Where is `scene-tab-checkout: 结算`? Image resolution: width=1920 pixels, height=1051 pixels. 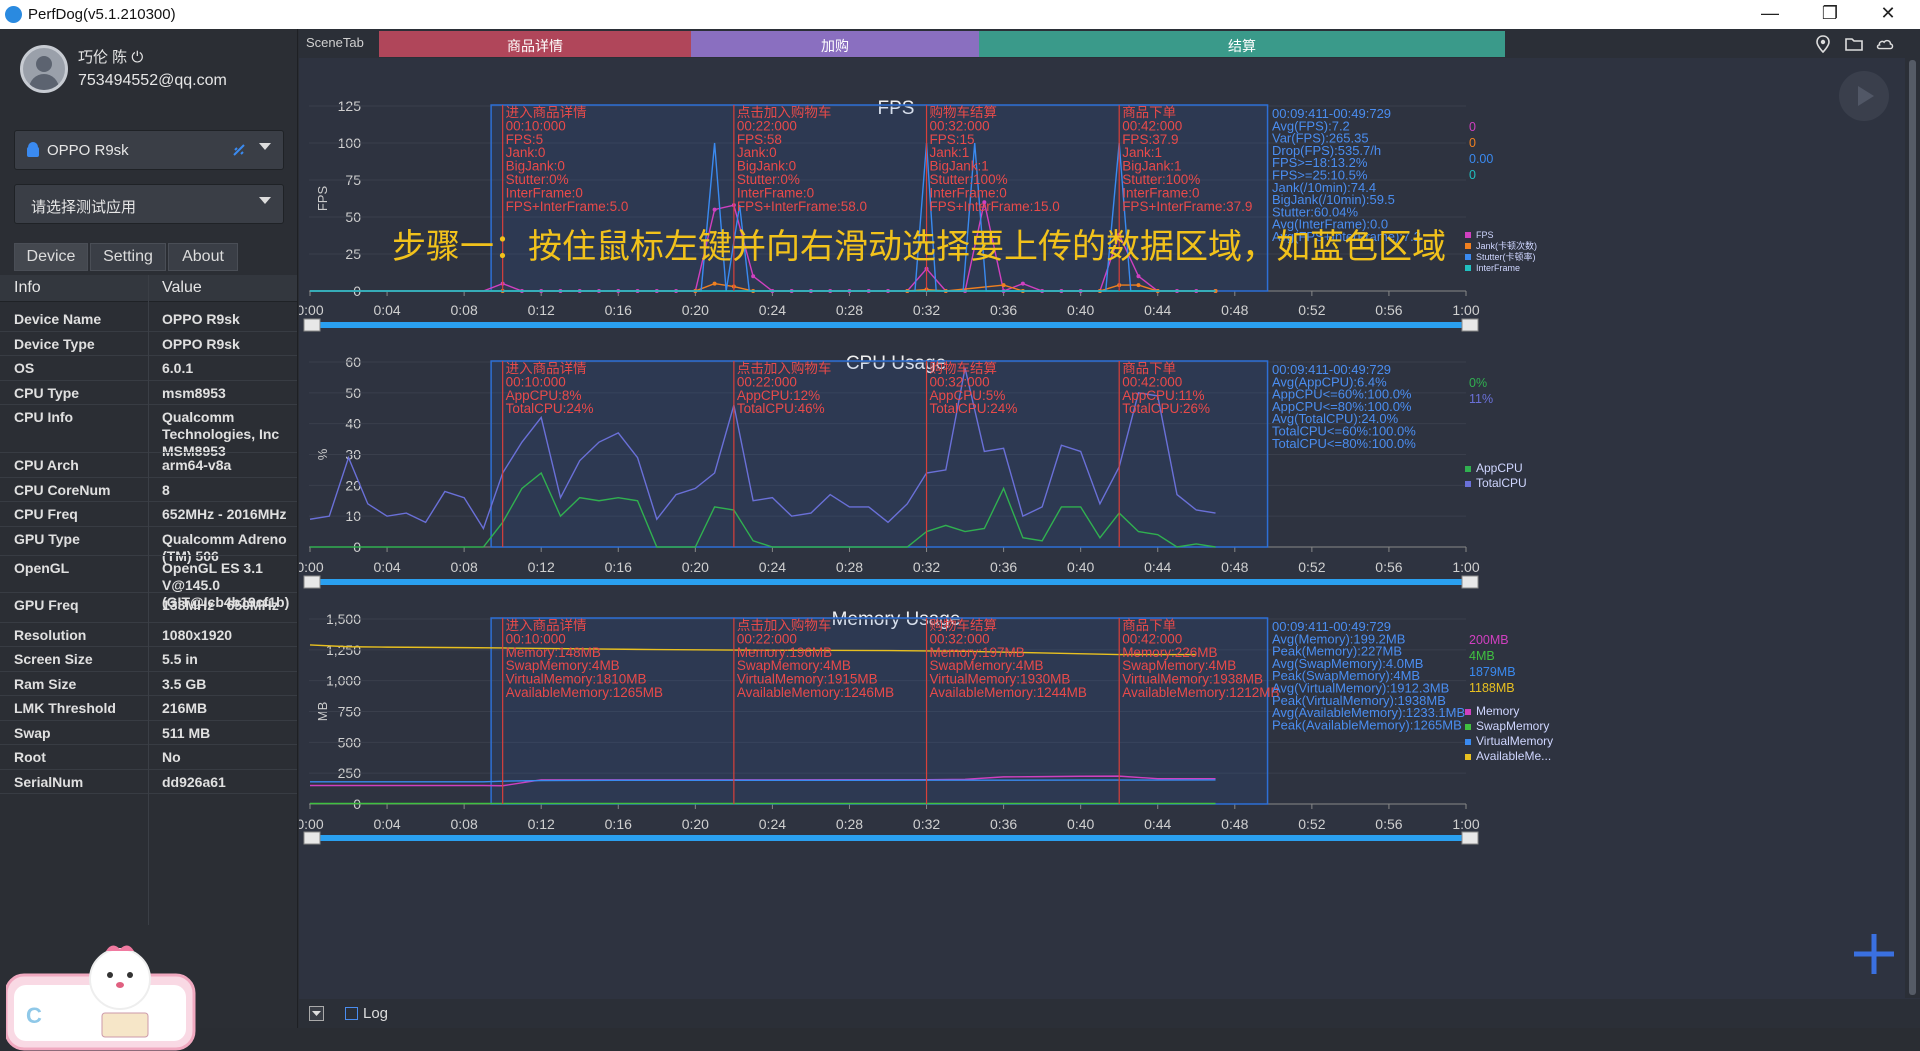
scene-tab-checkout: 结算 is located at coordinates (1242, 44).